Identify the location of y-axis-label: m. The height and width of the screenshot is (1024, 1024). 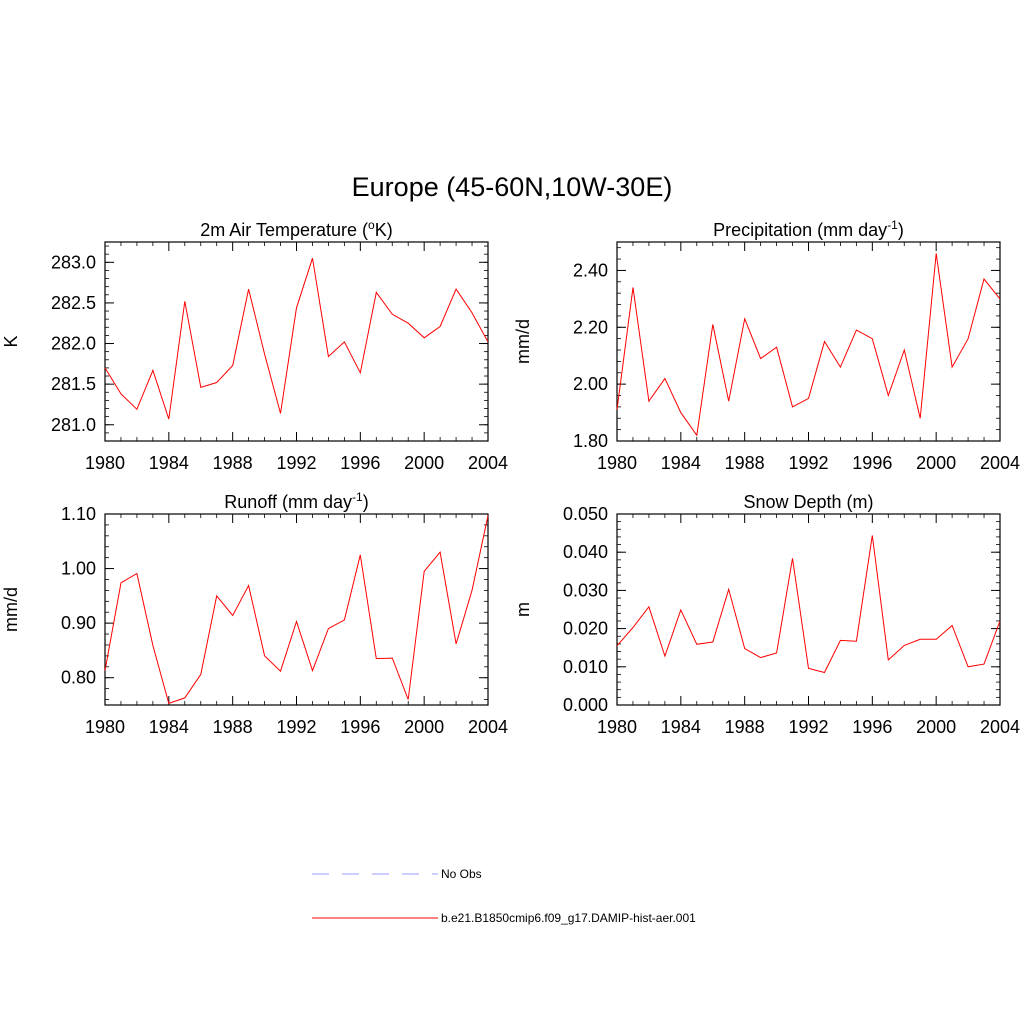
(523, 609).